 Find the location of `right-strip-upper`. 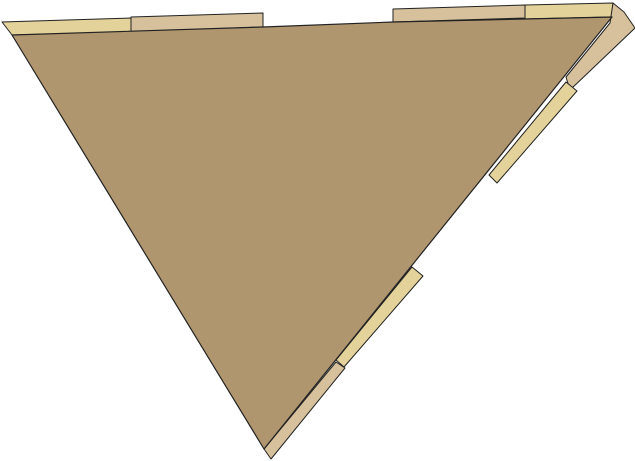

right-strip-upper is located at coordinates (533, 132).